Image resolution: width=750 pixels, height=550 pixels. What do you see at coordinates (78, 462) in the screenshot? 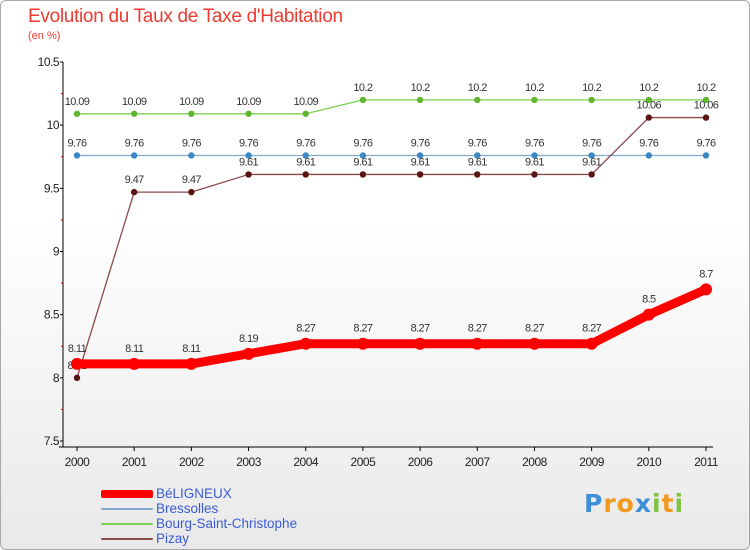
I see `x-tick-label: 2000` at bounding box center [78, 462].